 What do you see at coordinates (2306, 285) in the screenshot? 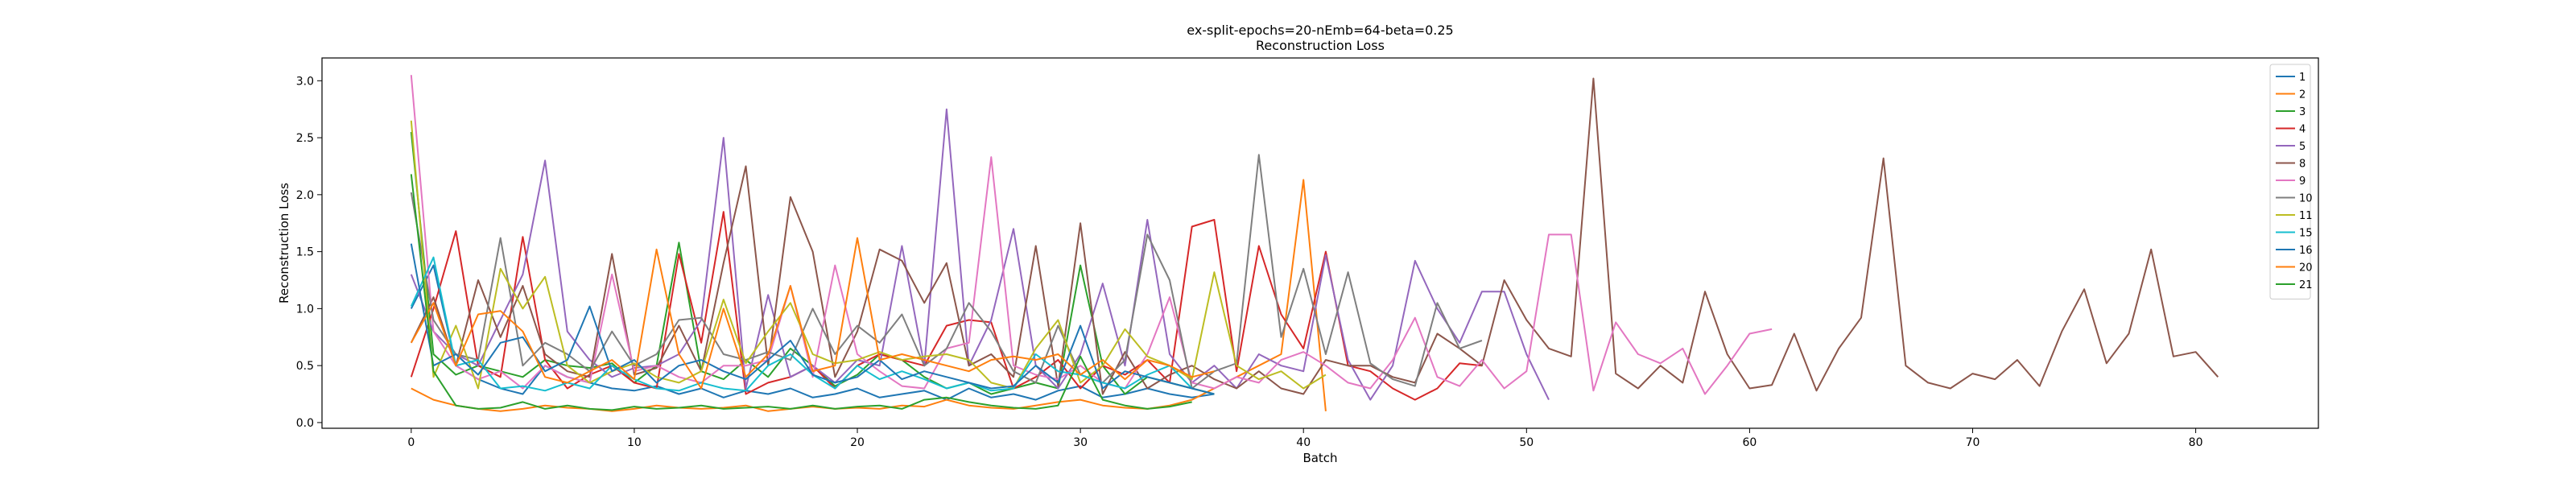
I see `legend-label: 21` at bounding box center [2306, 285].